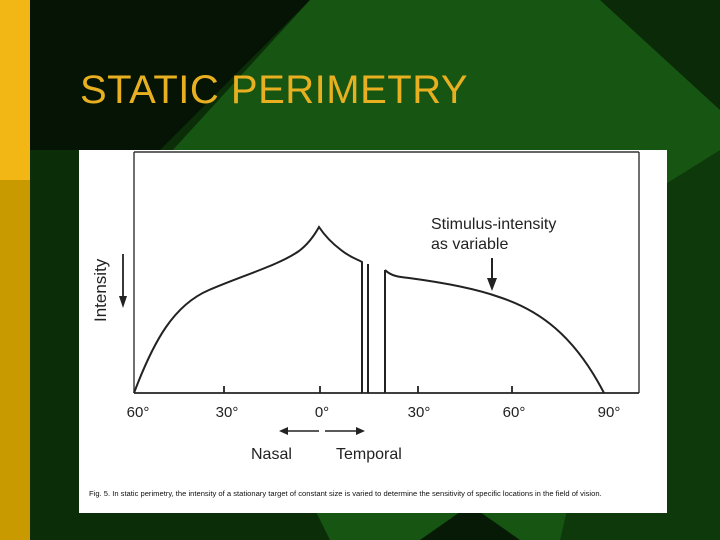 This screenshot has width=720, height=540. I want to click on x-tick-label: 90°, so click(609, 412).